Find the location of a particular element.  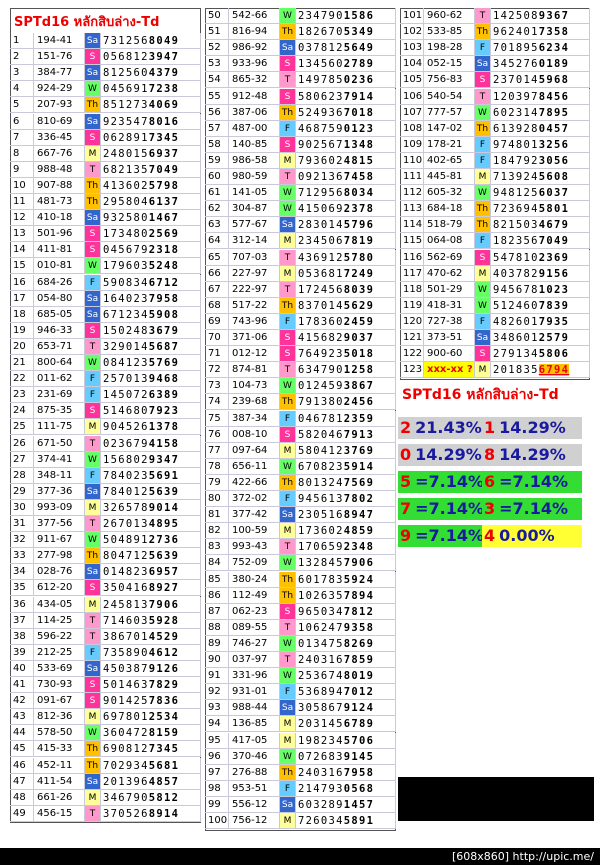

digits-plain: 904526 is located at coordinates (126, 427).